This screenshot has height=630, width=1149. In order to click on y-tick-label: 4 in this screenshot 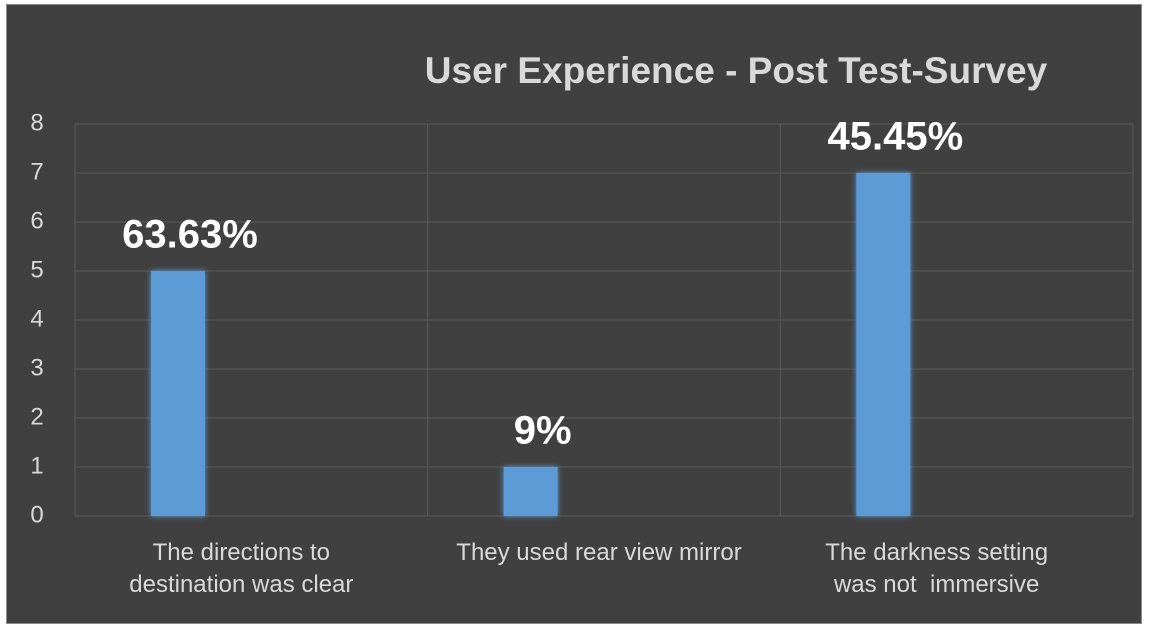, I will do `click(36, 318)`.